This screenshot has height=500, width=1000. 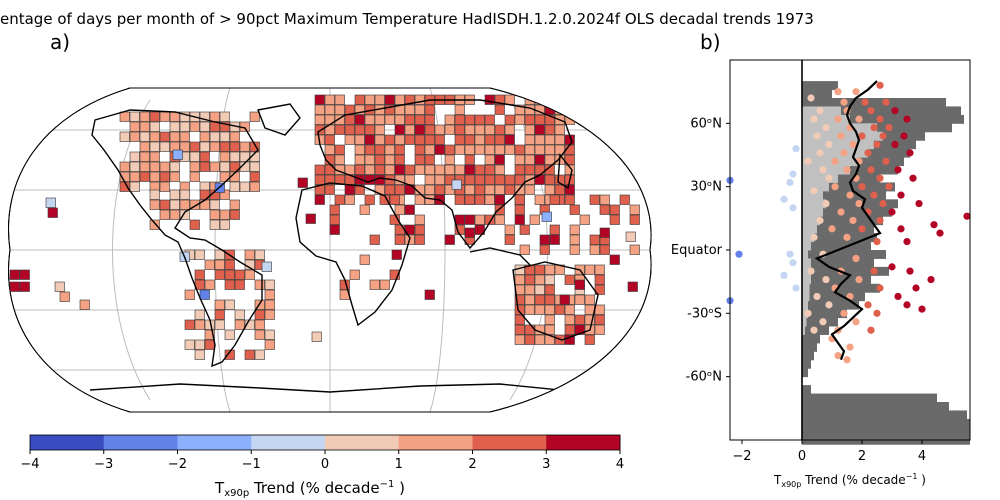 I want to click on x-axis-label: Tx90p Trend (% decade−1 ), so click(x=849, y=480).